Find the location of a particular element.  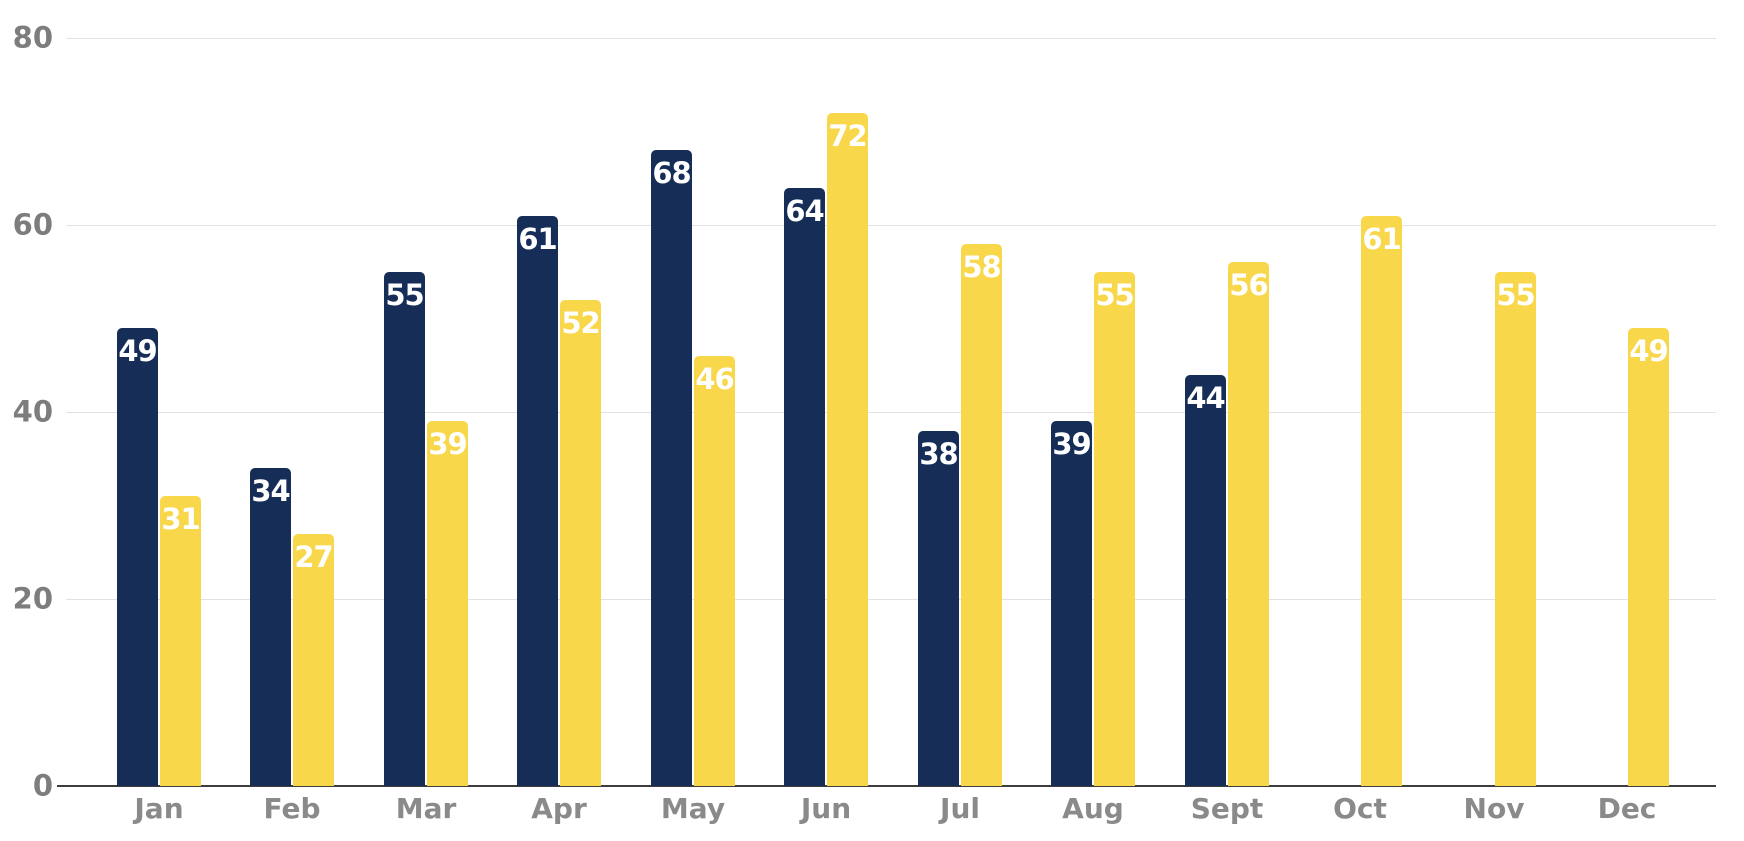

y-axis-tick-label-20: 20 is located at coordinates (32, 598).